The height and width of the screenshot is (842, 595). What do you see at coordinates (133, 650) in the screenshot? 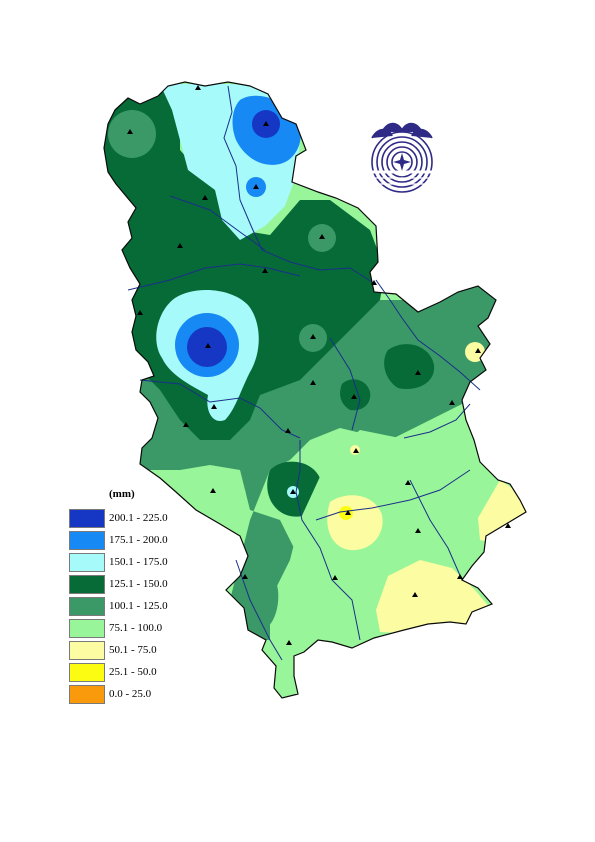
I see `legend-label: 50.1 - 75.0` at bounding box center [133, 650].